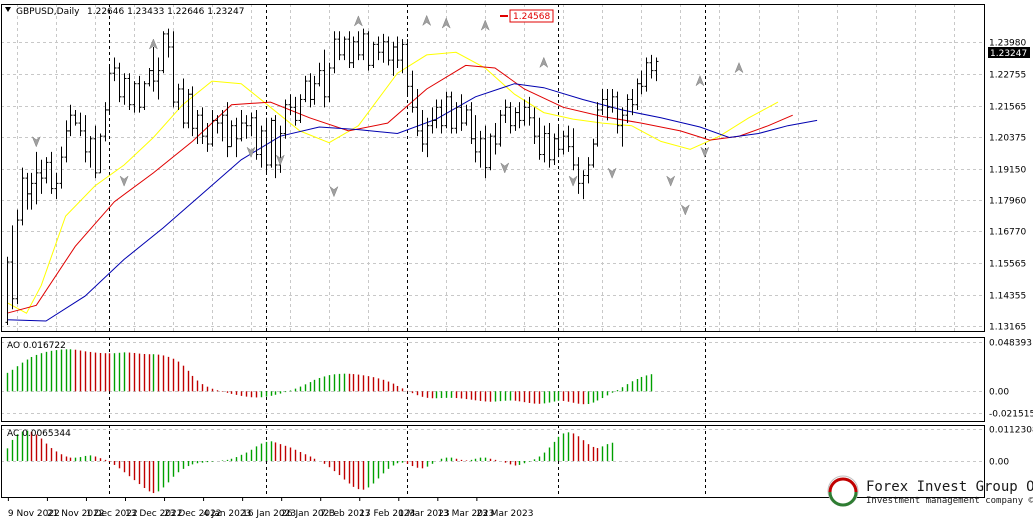 The width and height of the screenshot is (1033, 528). What do you see at coordinates (1007, 76) in the screenshot?
I see `price-tick-label: 1.22755` at bounding box center [1007, 76].